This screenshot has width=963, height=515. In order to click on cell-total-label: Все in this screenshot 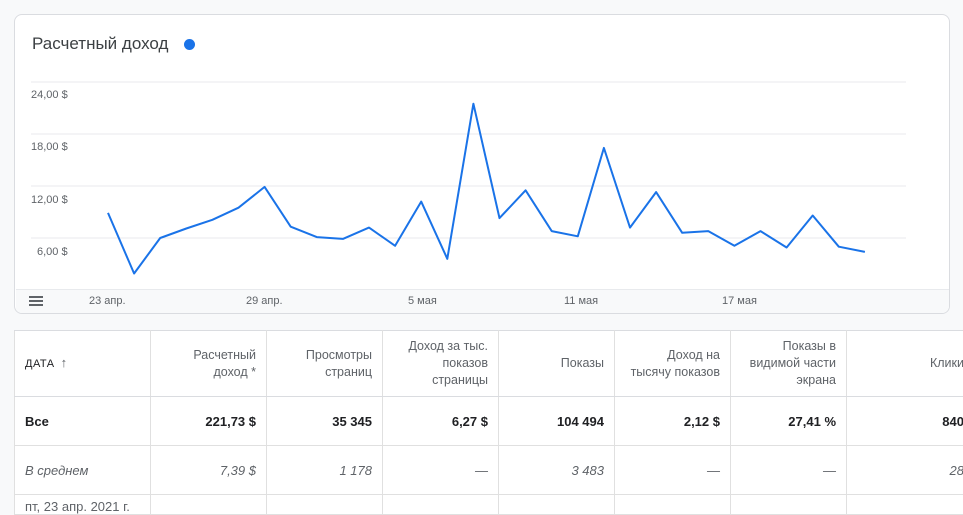, I will do `click(83, 421)`.